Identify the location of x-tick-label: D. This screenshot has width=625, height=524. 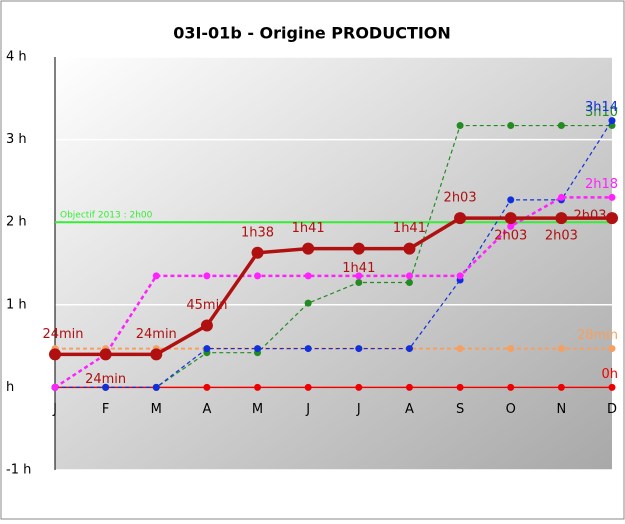
(612, 409).